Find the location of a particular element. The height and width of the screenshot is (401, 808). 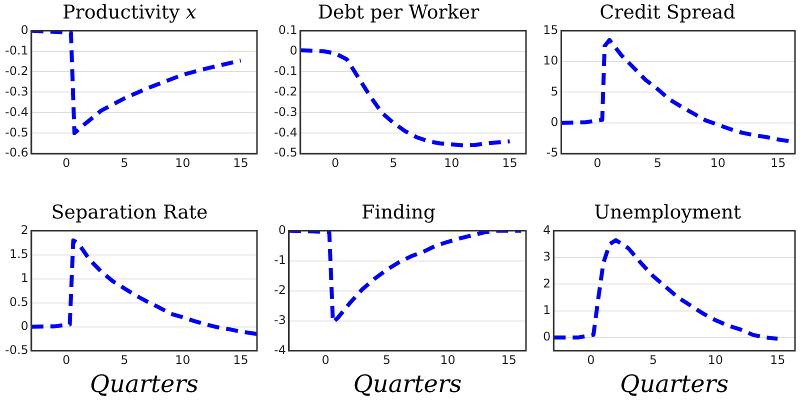

chart-title: Unemployment is located at coordinates (668, 212).